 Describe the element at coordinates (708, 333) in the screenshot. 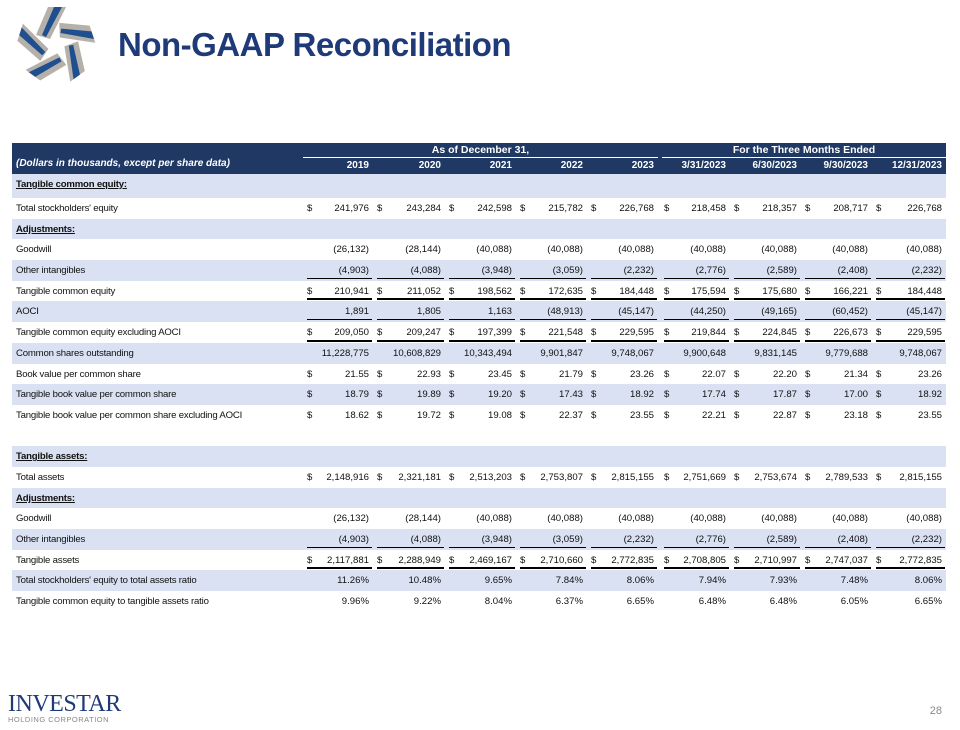

I see `cell-value: 219,844` at that location.